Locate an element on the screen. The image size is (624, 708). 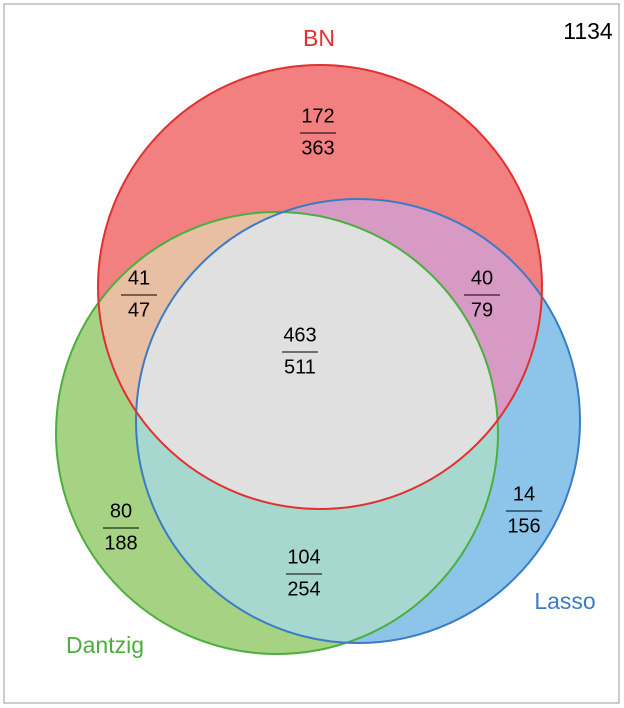
region-total: 363 is located at coordinates (317, 148).